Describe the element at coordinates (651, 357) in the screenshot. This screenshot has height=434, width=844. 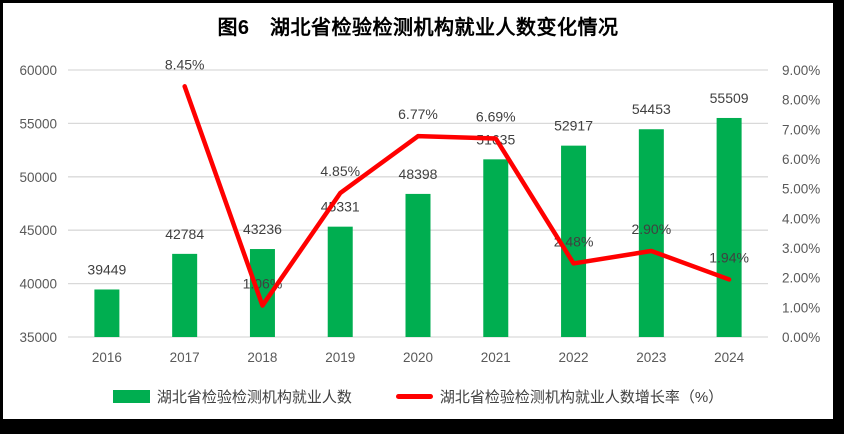
I see `x-axis-label: 2023` at that location.